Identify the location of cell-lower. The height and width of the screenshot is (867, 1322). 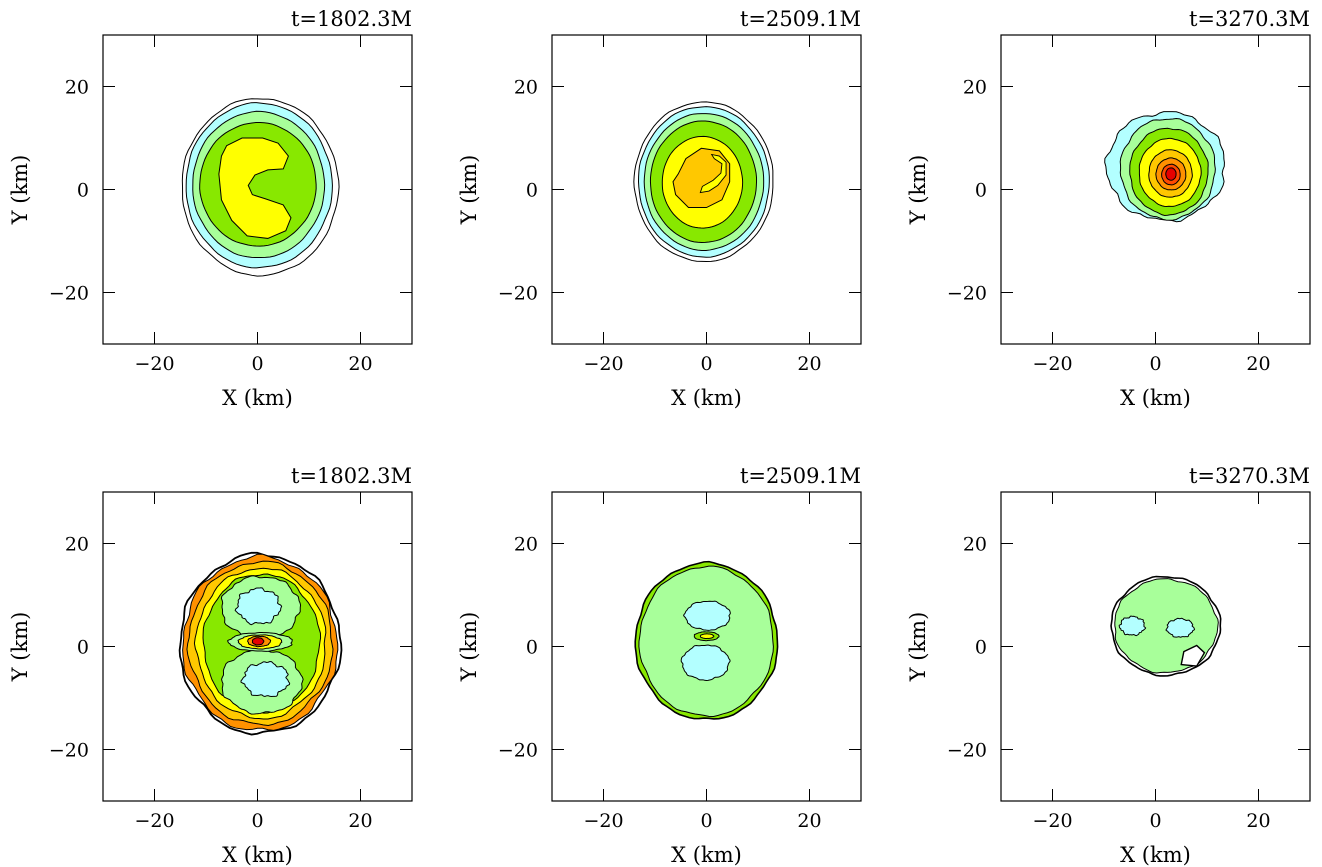
(705, 663).